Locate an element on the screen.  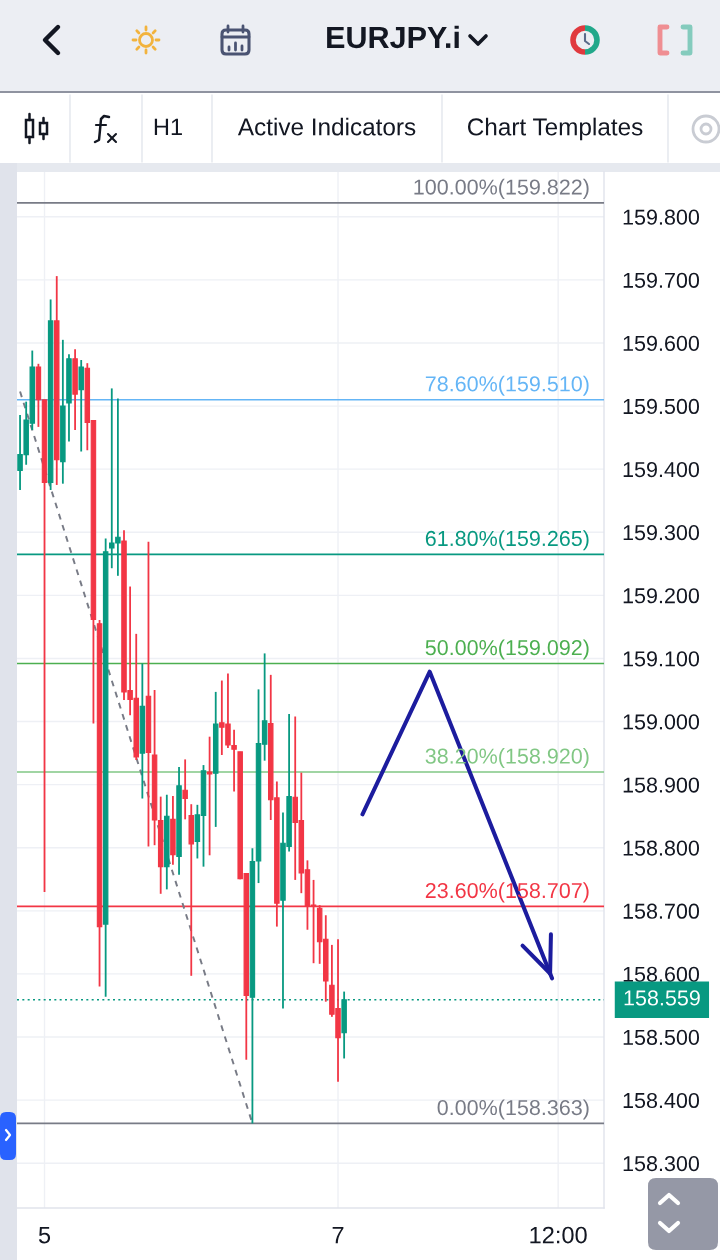
y-tick-label: 158.600 is located at coordinates (661, 974).